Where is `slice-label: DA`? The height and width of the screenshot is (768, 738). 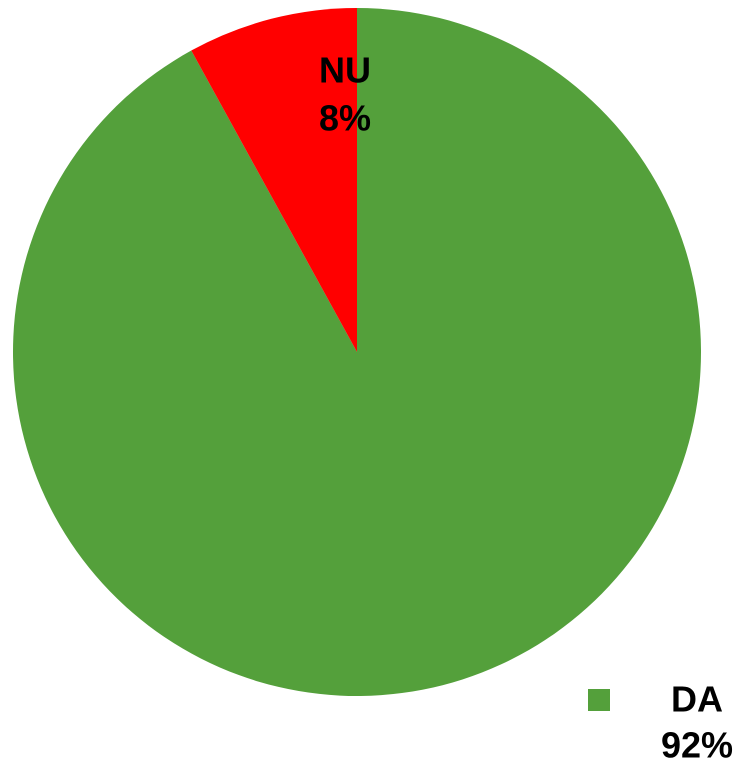
slice-label: DA is located at coordinates (697, 699).